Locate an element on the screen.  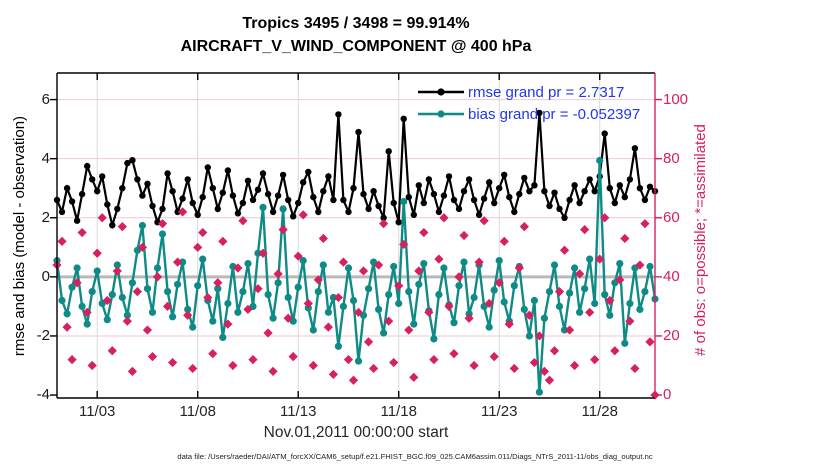
left-axis-label: rmse and bias (model - observation) is located at coordinates (19, 236).